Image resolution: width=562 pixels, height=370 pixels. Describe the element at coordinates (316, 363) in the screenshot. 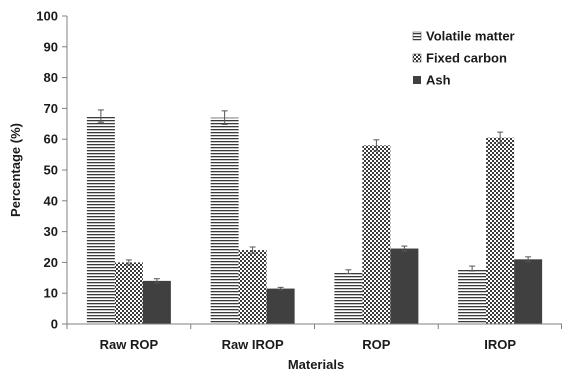

I see `x-axis-title: Materials` at that location.